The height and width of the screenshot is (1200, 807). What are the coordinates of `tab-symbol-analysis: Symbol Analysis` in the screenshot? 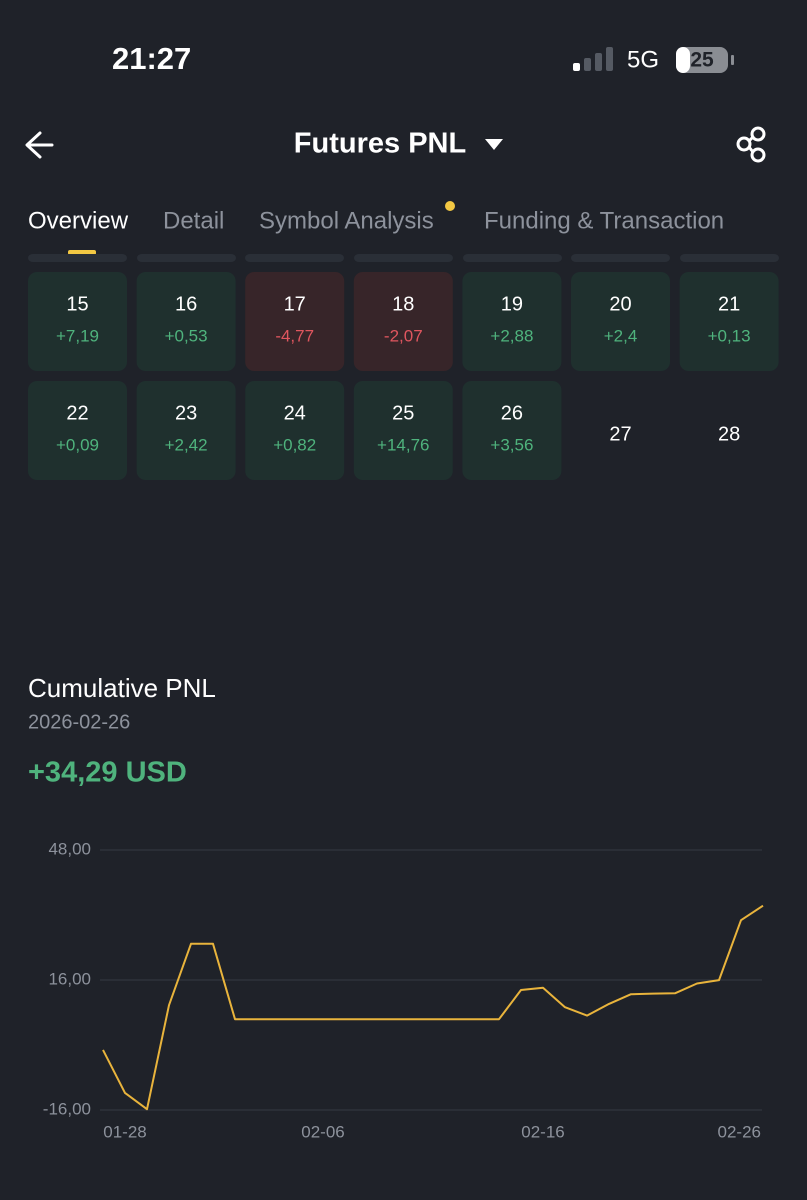 It's located at (346, 220).